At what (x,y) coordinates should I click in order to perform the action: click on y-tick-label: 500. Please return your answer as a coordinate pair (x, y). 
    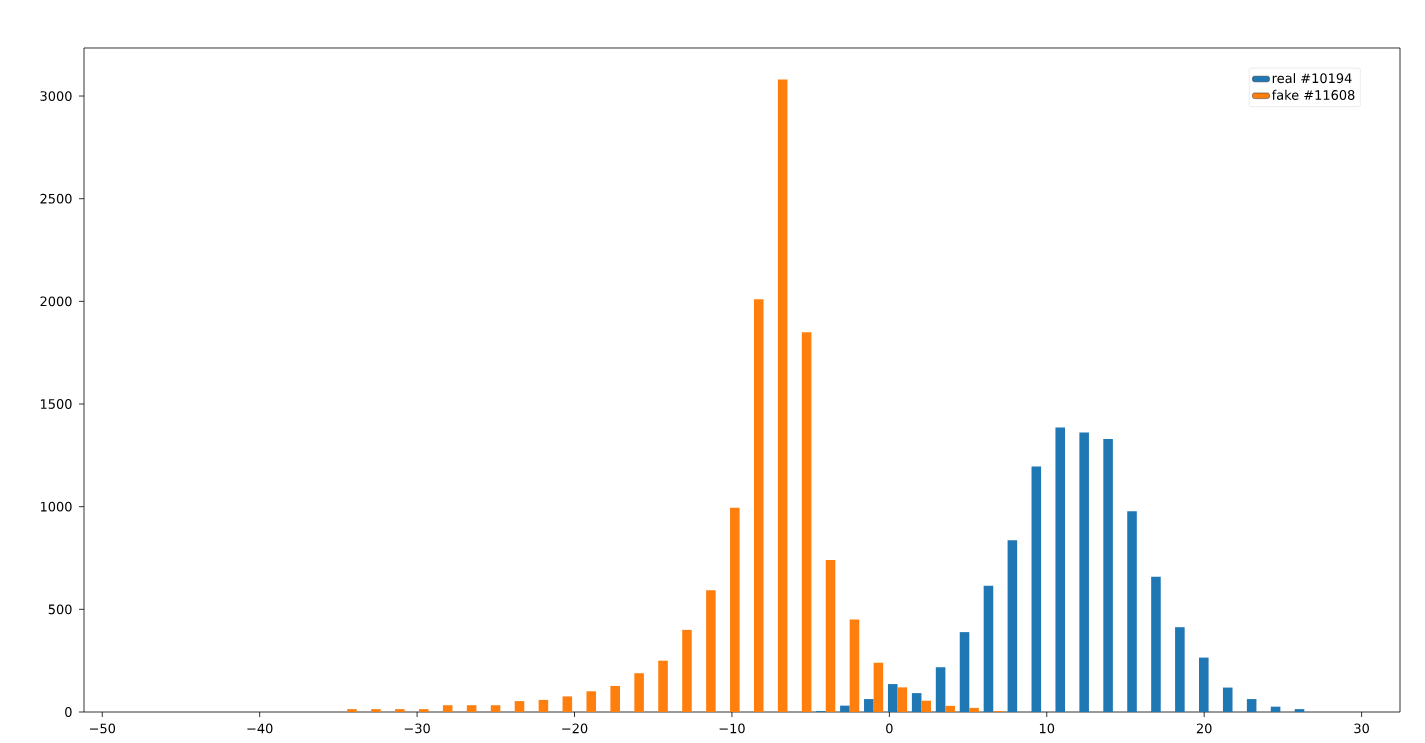
    Looking at the image, I should click on (60, 609).